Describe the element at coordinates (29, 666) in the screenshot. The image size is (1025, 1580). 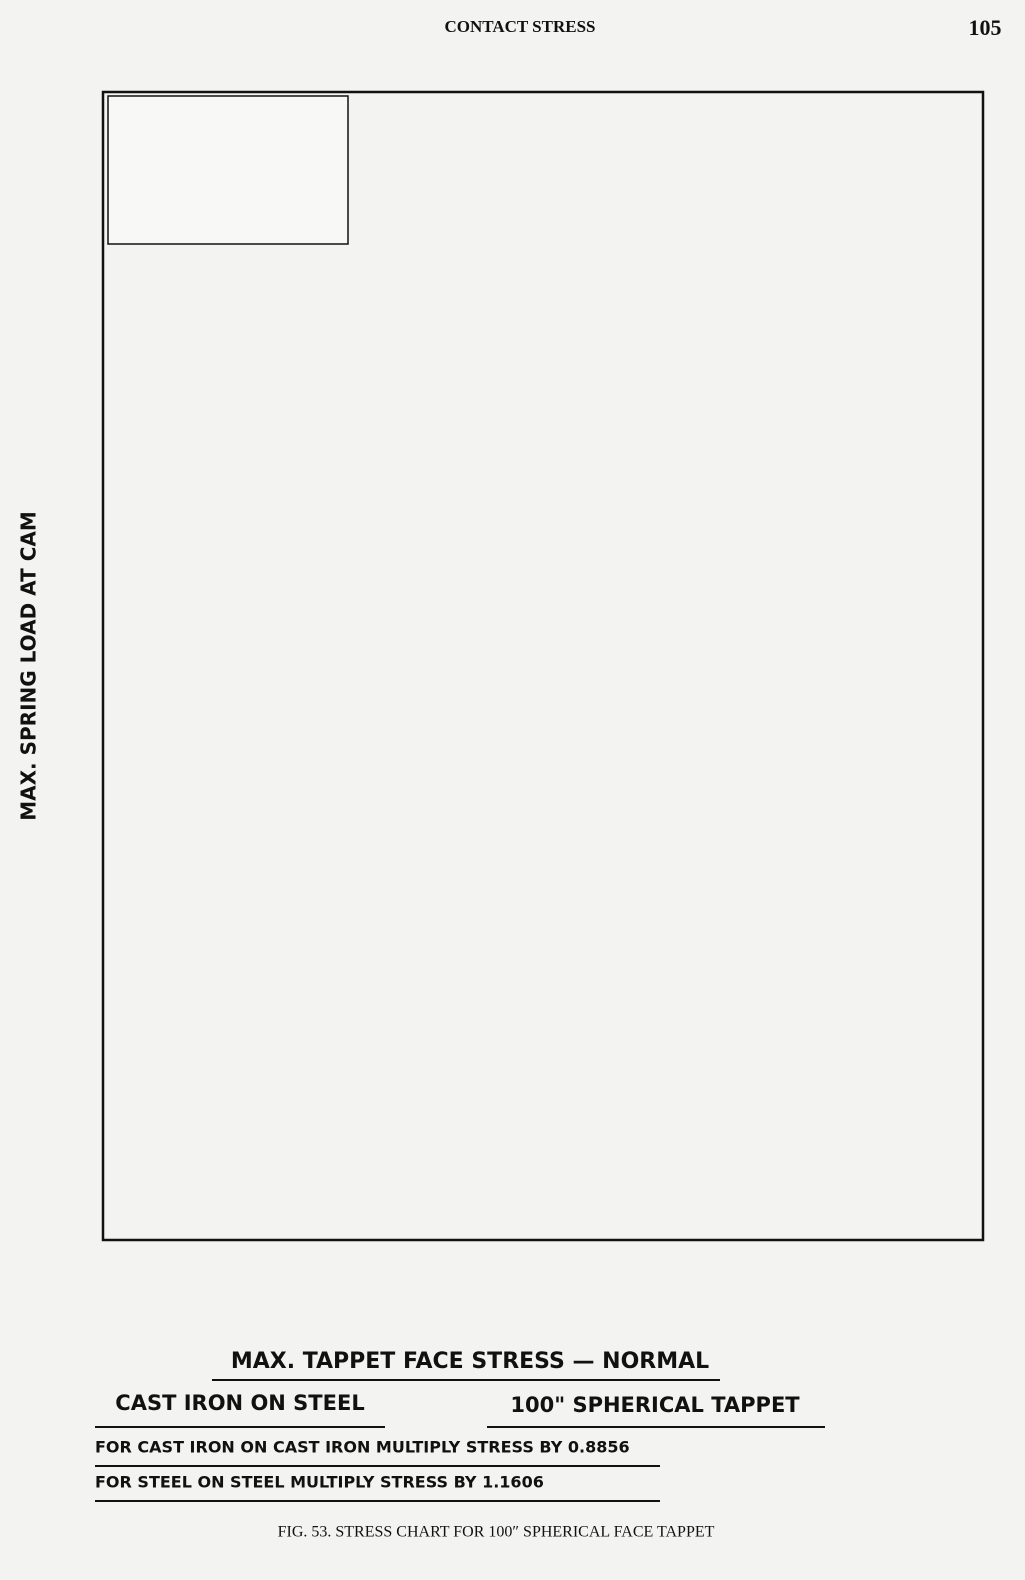
I see `y-axis-label: MAX. SPRING LOAD AT CAM` at that location.